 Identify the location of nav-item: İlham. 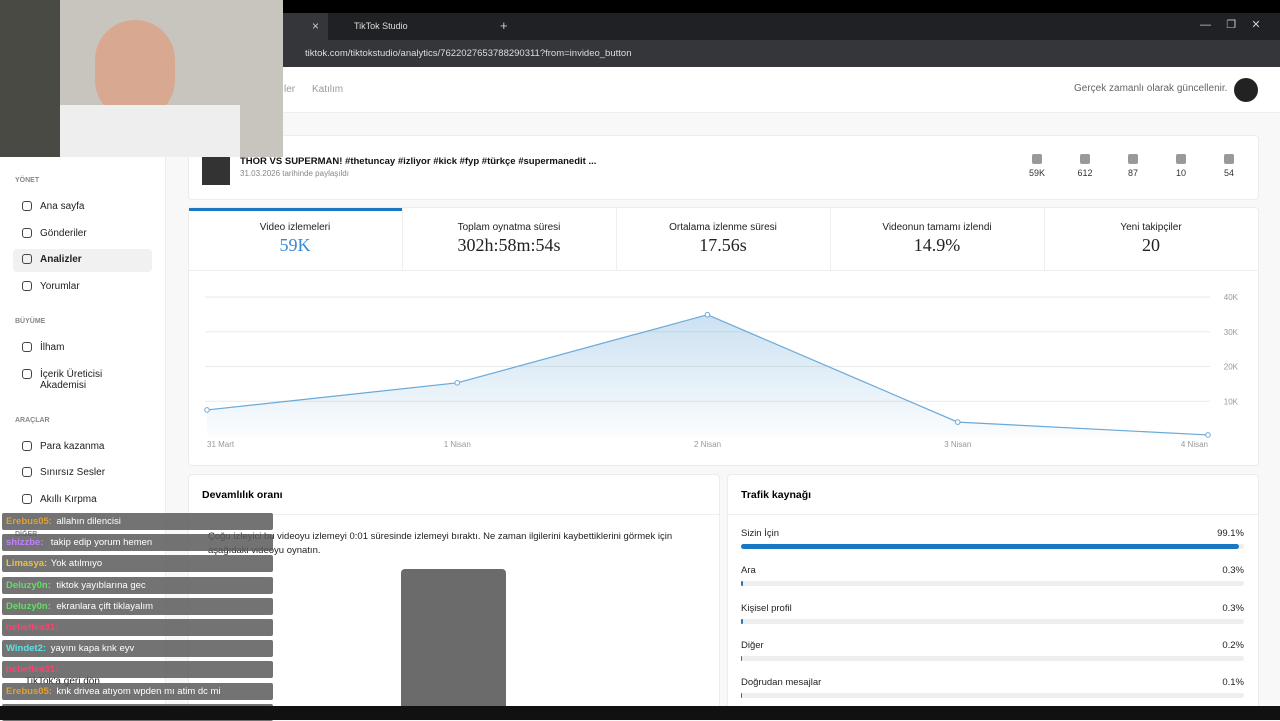
(52, 347).